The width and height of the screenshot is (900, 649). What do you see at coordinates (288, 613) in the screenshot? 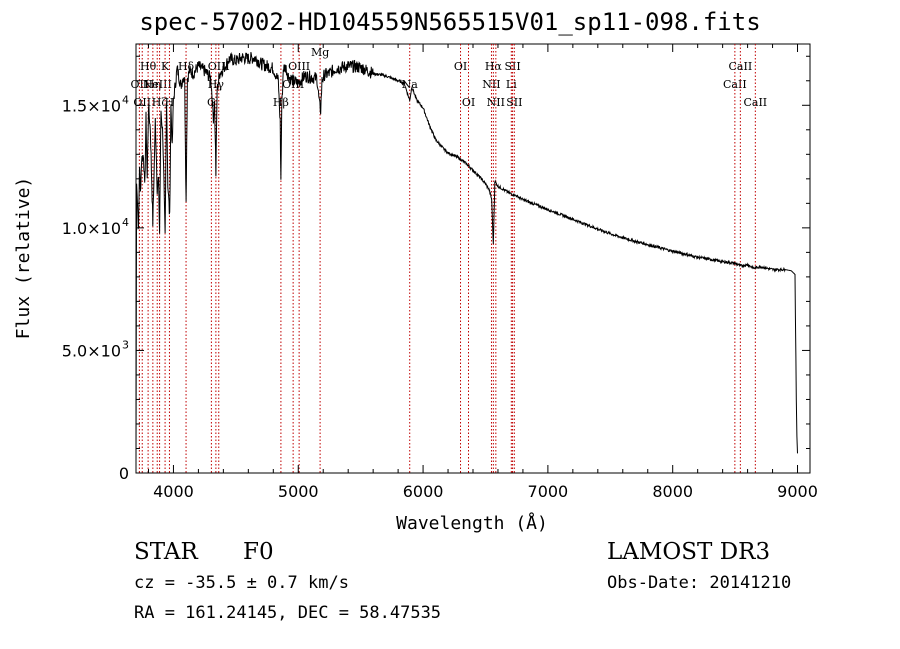
I see `coordinates: RA = 161.24145, DEC = 58.47535` at bounding box center [288, 613].